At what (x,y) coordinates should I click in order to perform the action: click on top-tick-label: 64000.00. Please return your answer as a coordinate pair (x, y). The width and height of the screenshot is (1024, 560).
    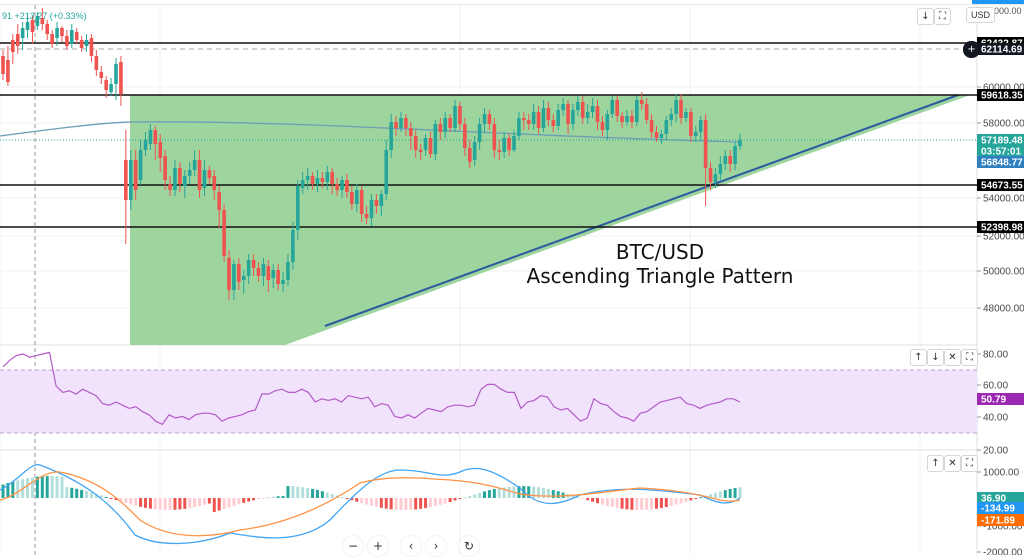
    Looking at the image, I should click on (1003, 11).